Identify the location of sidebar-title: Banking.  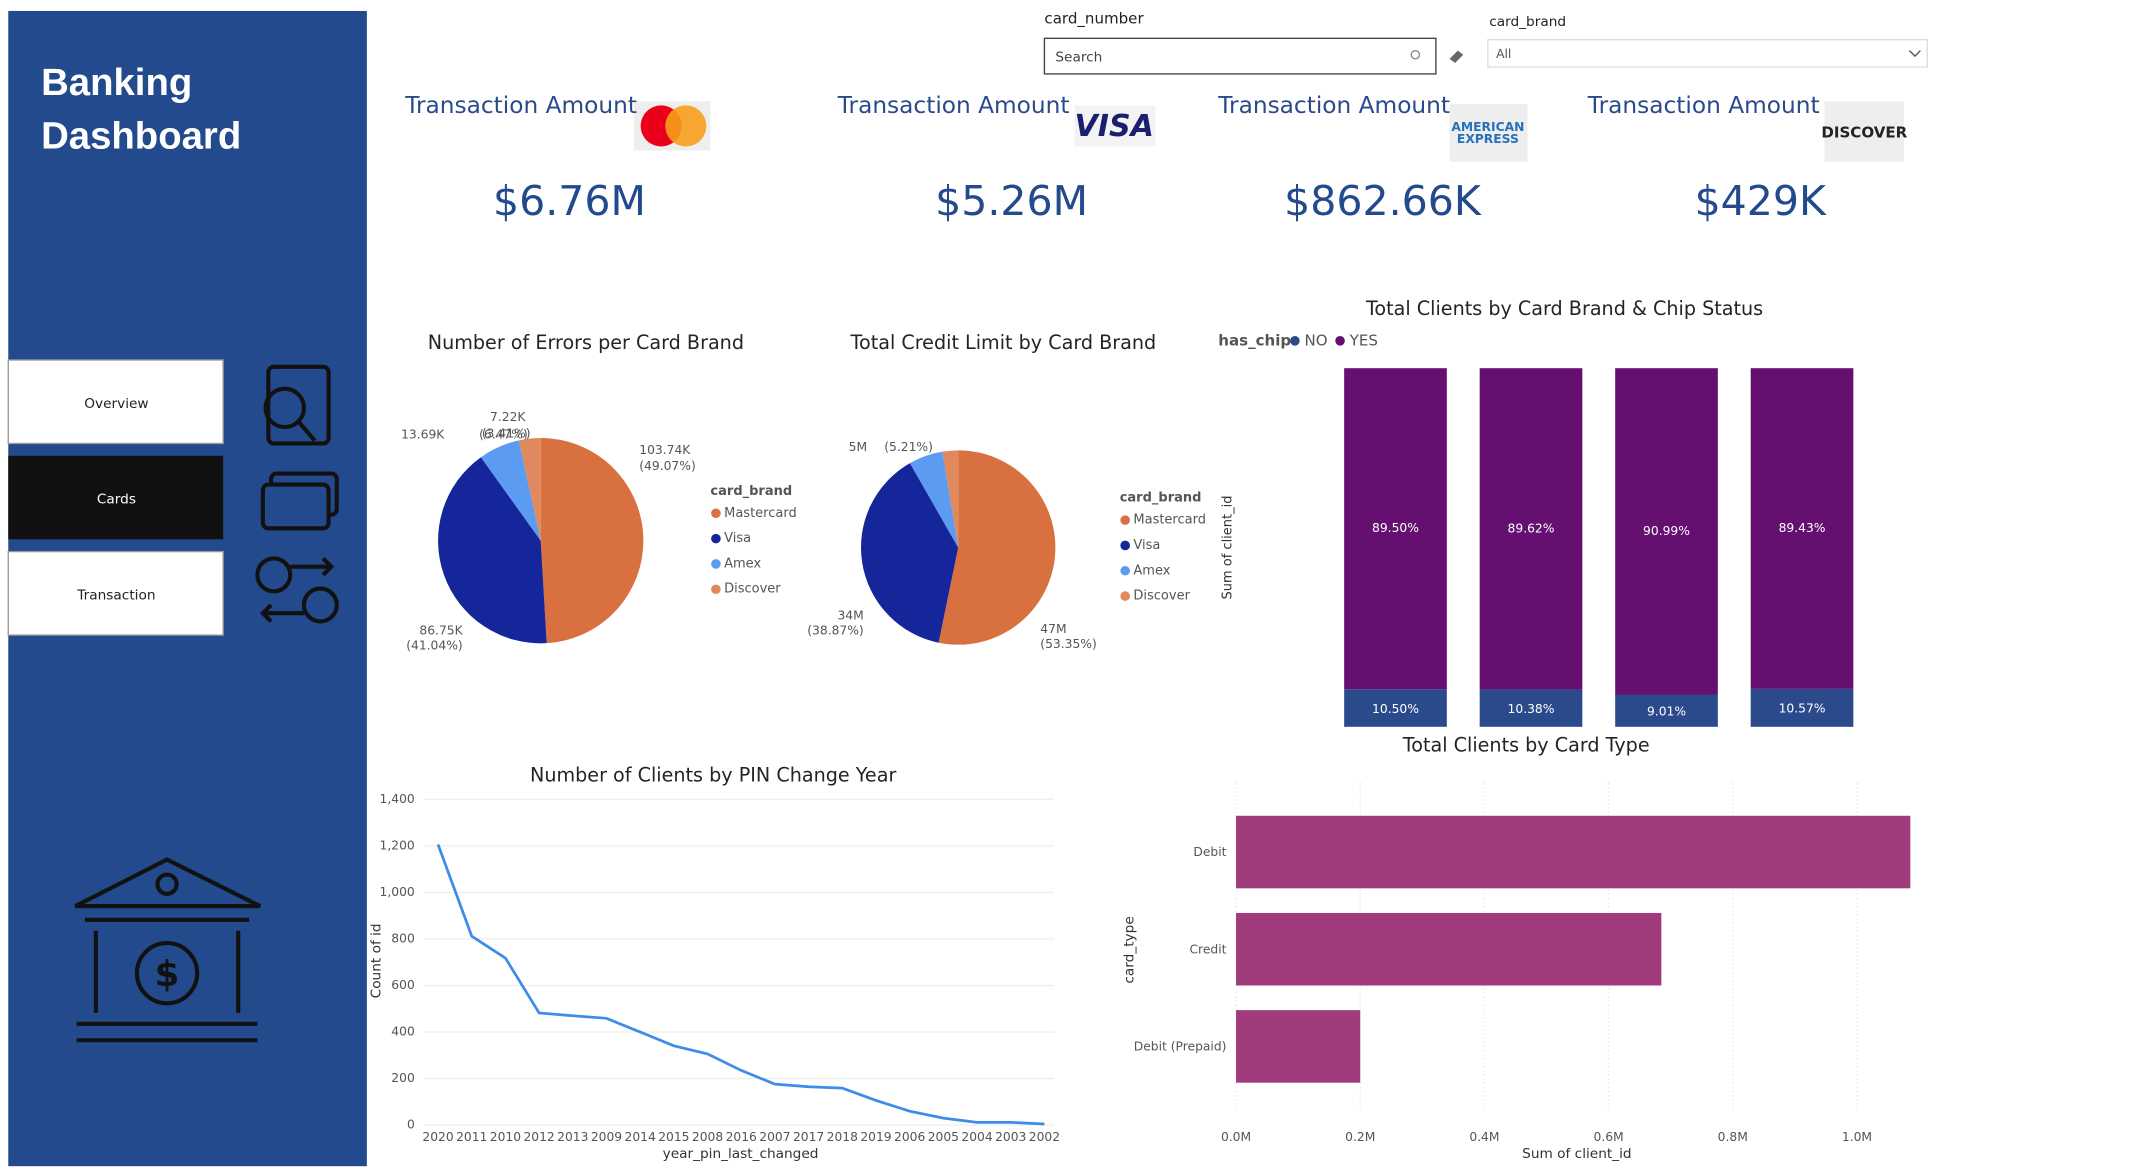
(116, 82).